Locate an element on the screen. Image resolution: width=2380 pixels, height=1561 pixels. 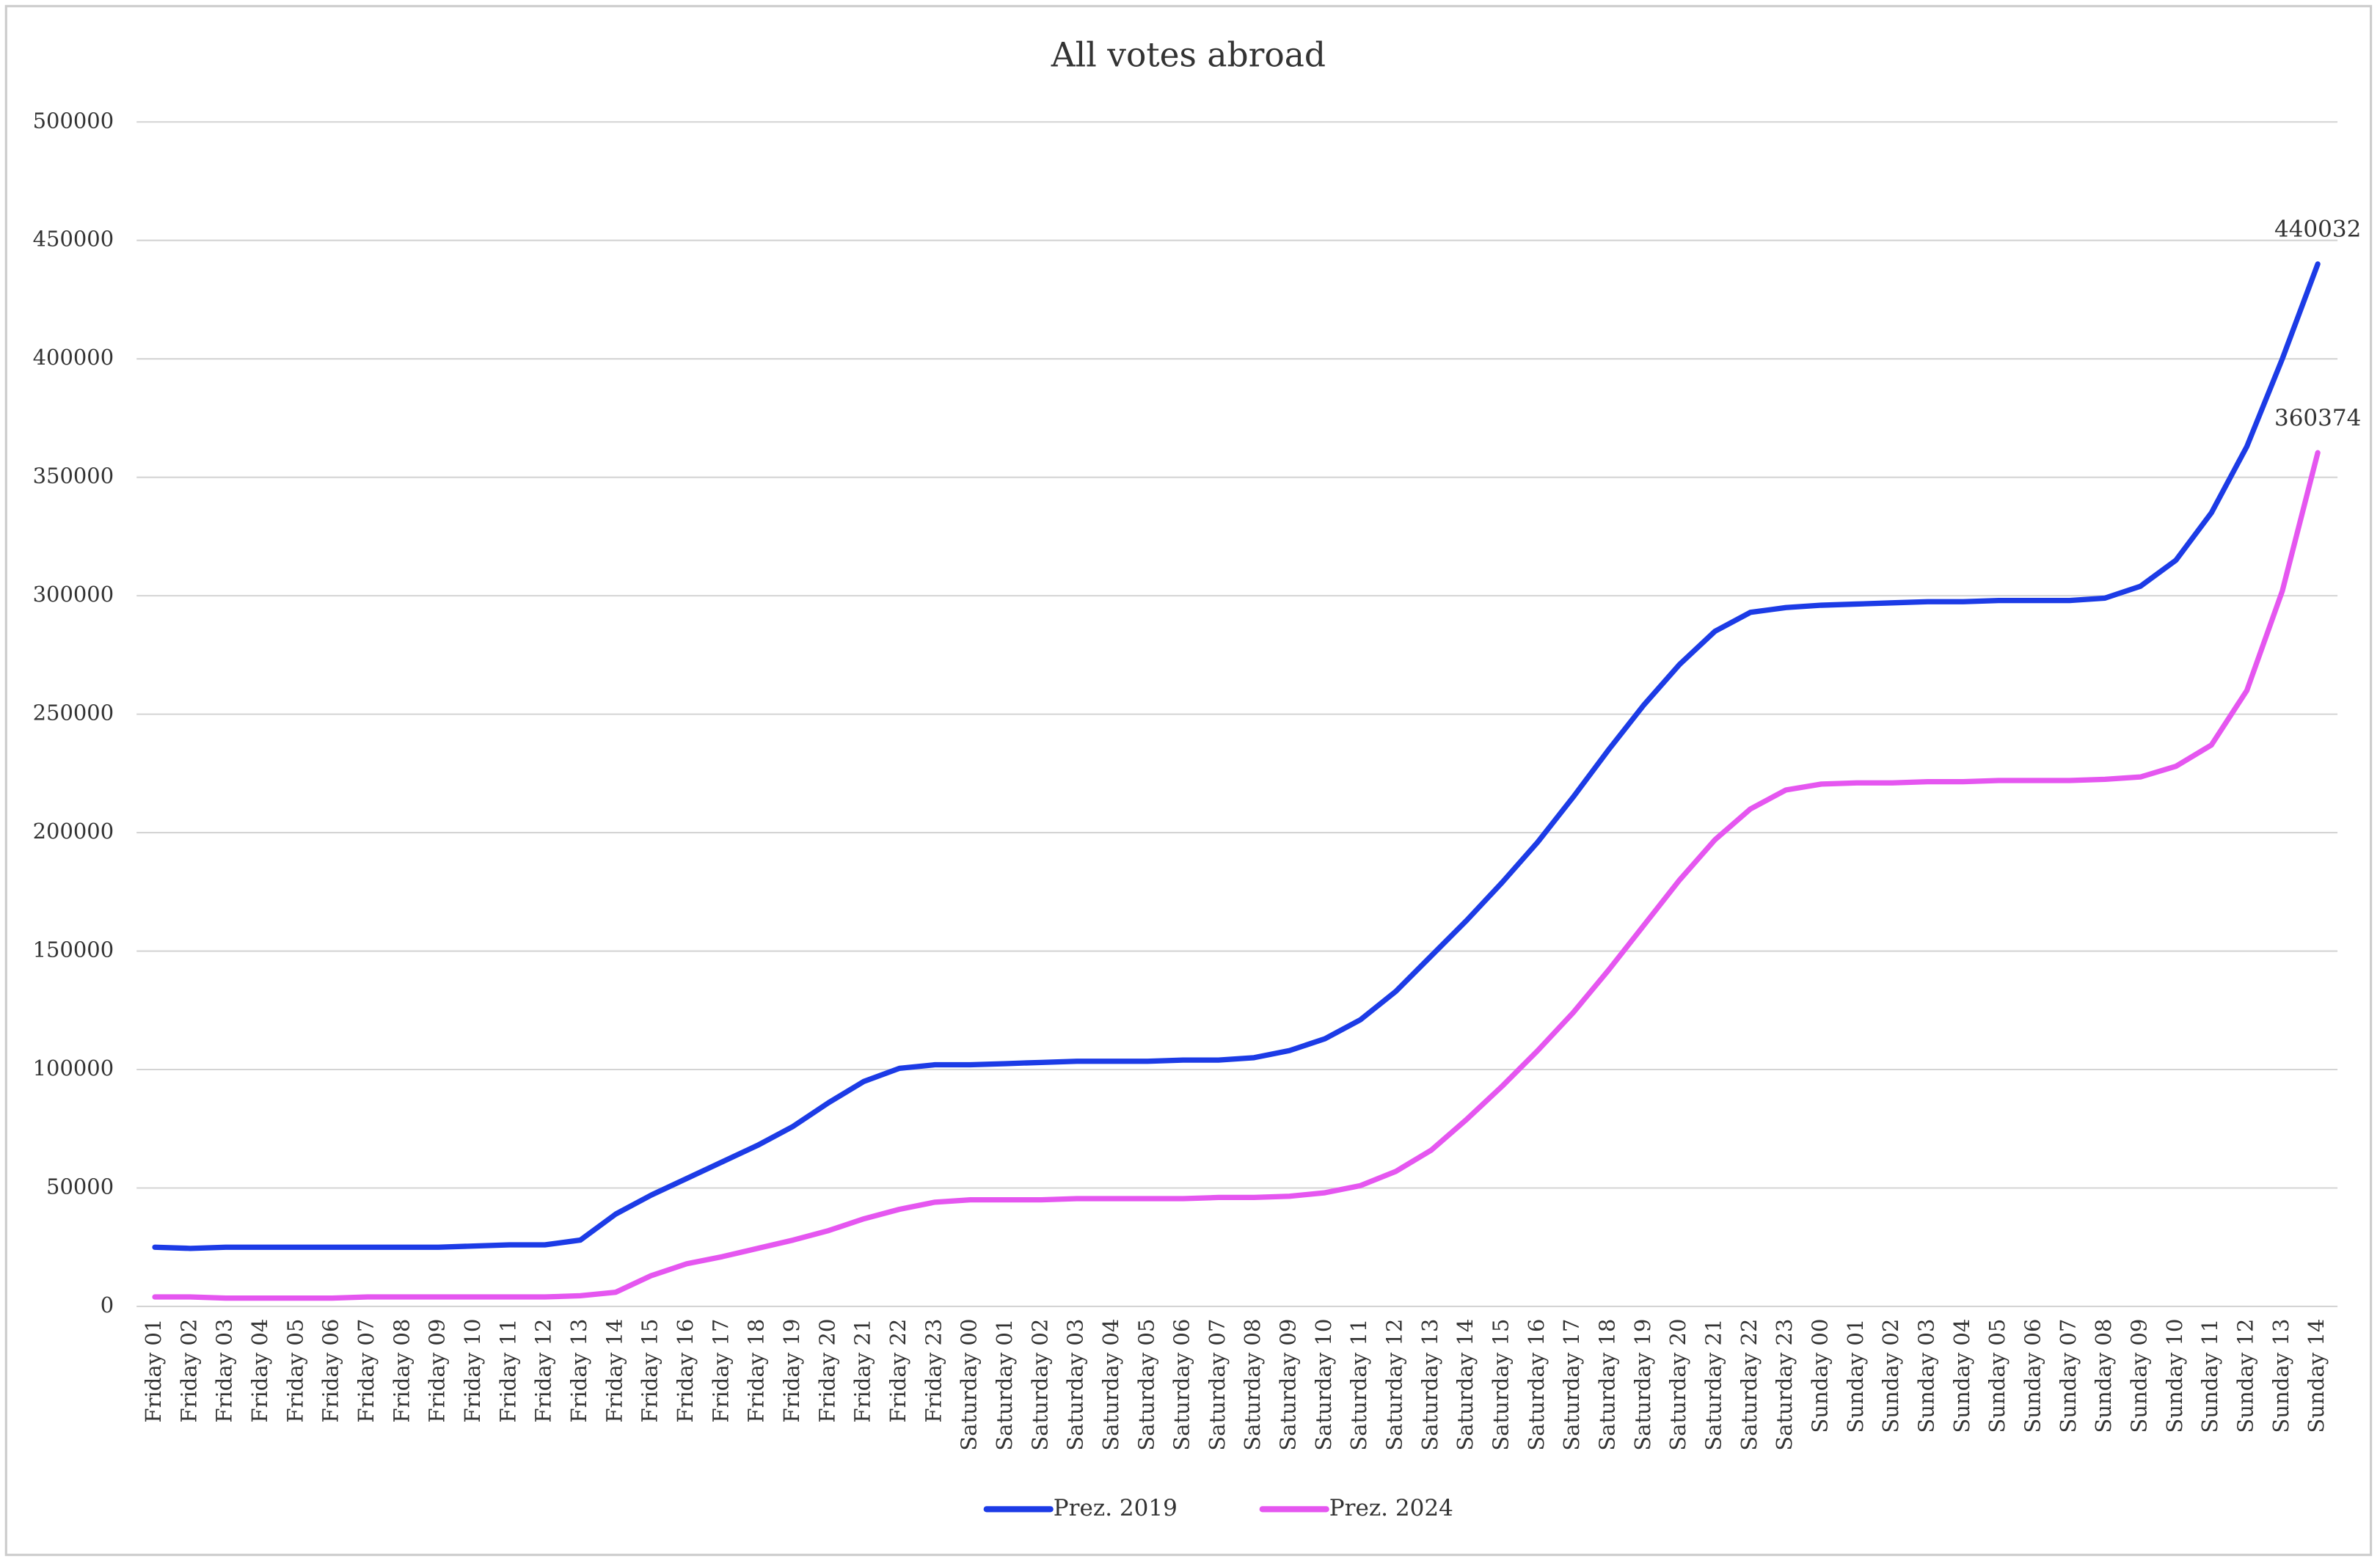
x-tick-label: Friday 21 is located at coordinates (863, 1371).